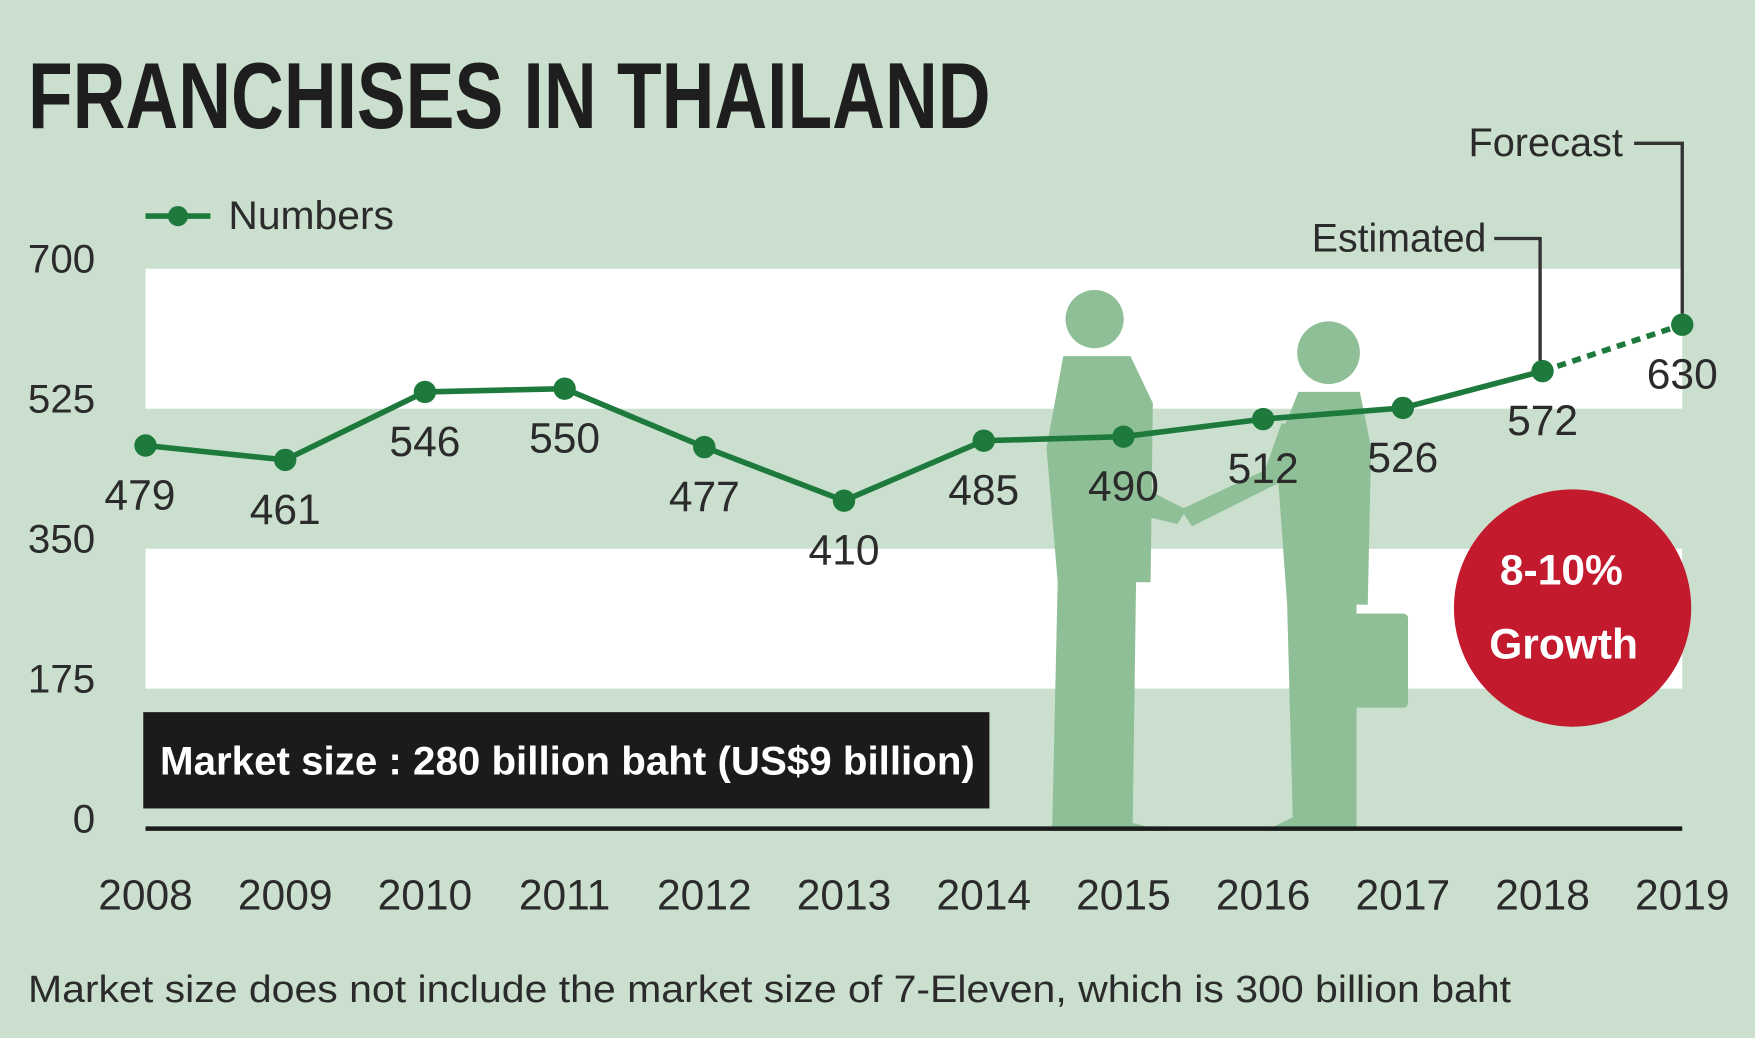 The image size is (1755, 1038). What do you see at coordinates (704, 497) in the screenshot?
I see `data-label: 477` at bounding box center [704, 497].